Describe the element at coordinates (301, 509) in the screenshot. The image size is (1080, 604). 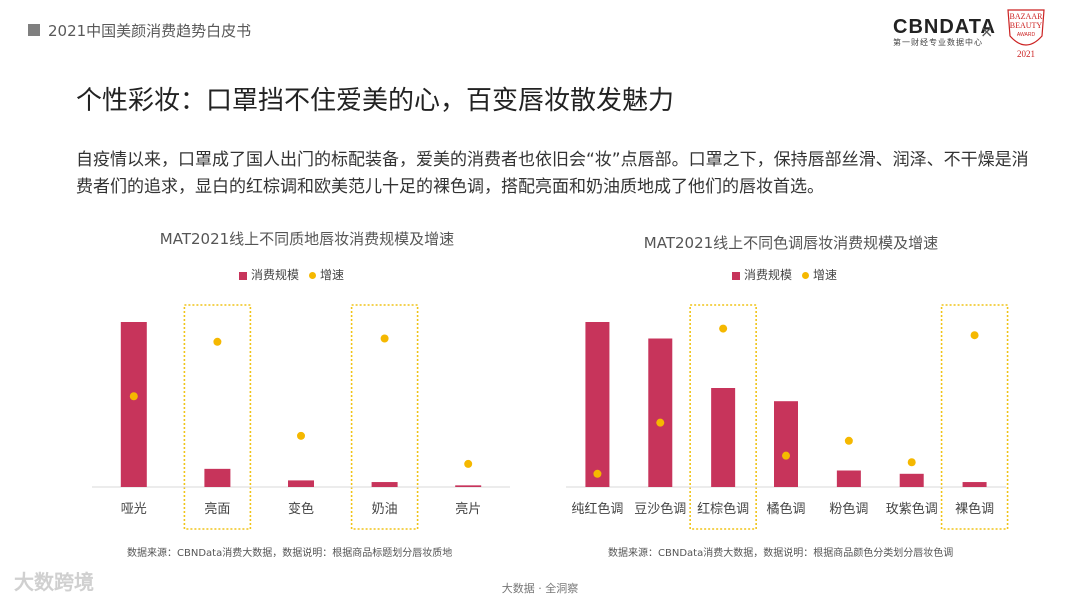
I see `category-label: 变色` at that location.